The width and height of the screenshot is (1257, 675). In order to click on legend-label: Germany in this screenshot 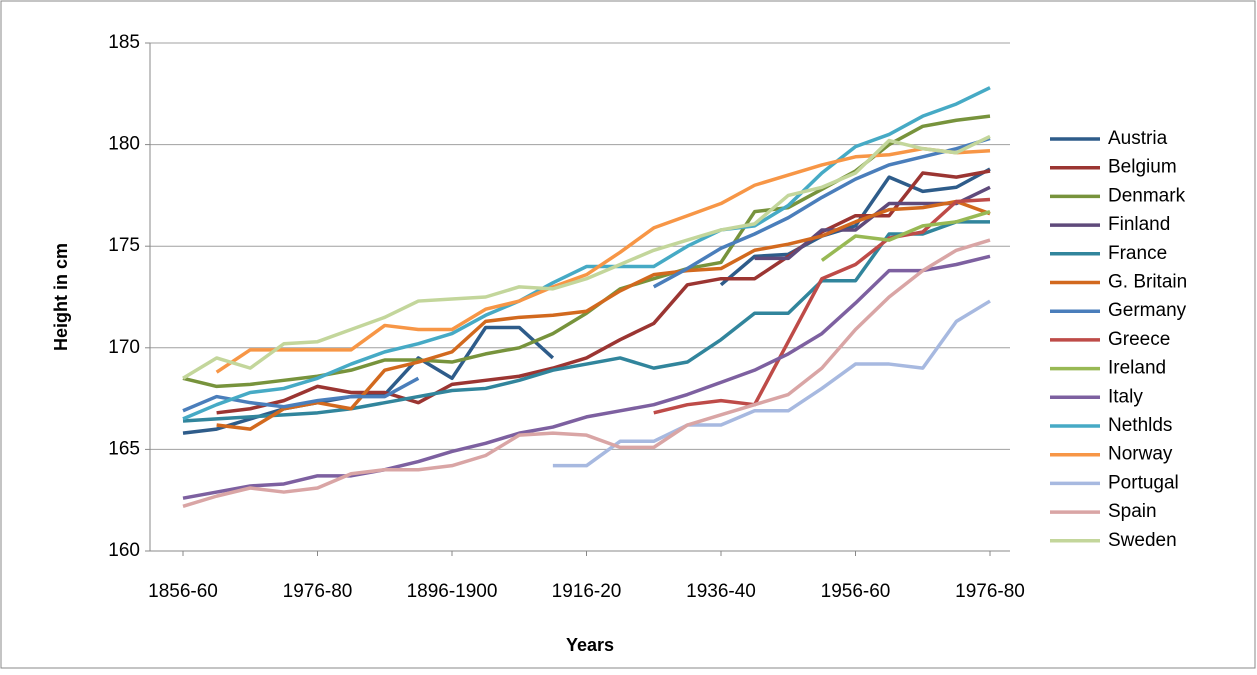, I will do `click(1147, 310)`.